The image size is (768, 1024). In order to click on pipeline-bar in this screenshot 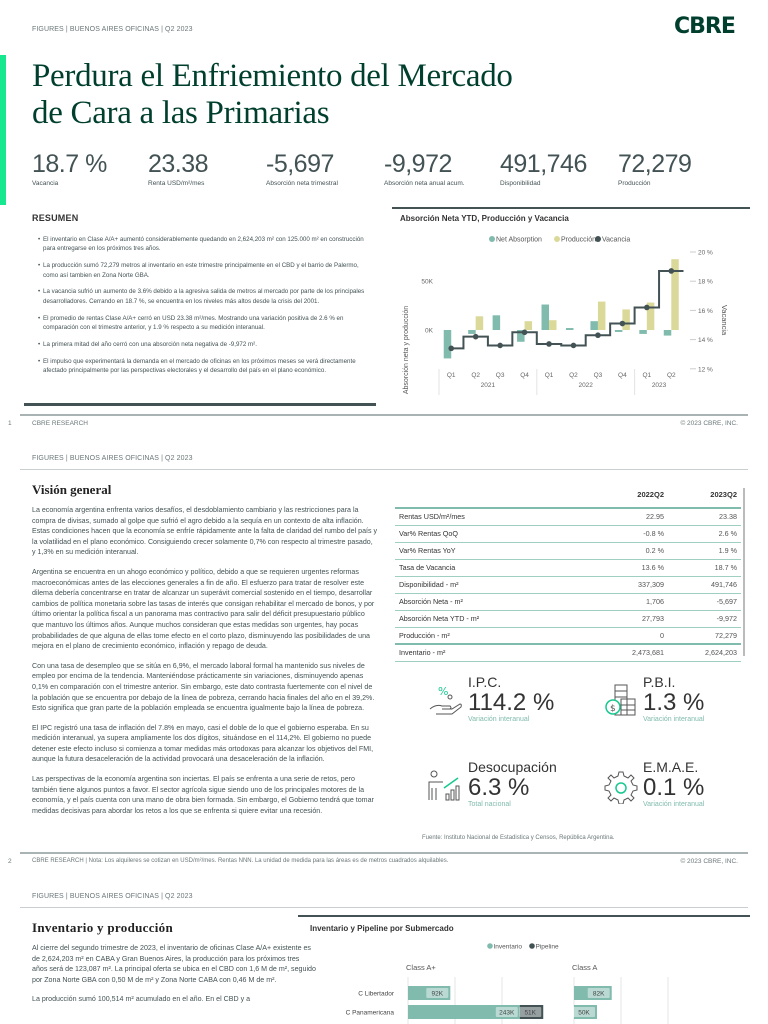, I will do `click(531, 1012)`.